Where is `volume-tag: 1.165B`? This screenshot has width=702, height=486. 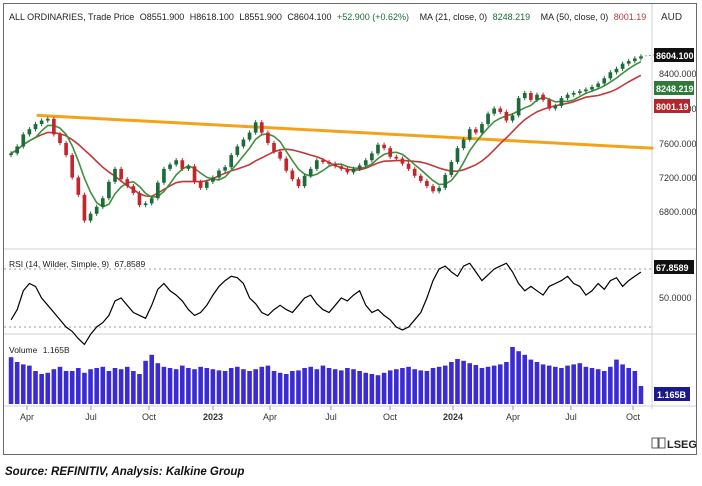
volume-tag: 1.165B is located at coordinates (672, 394).